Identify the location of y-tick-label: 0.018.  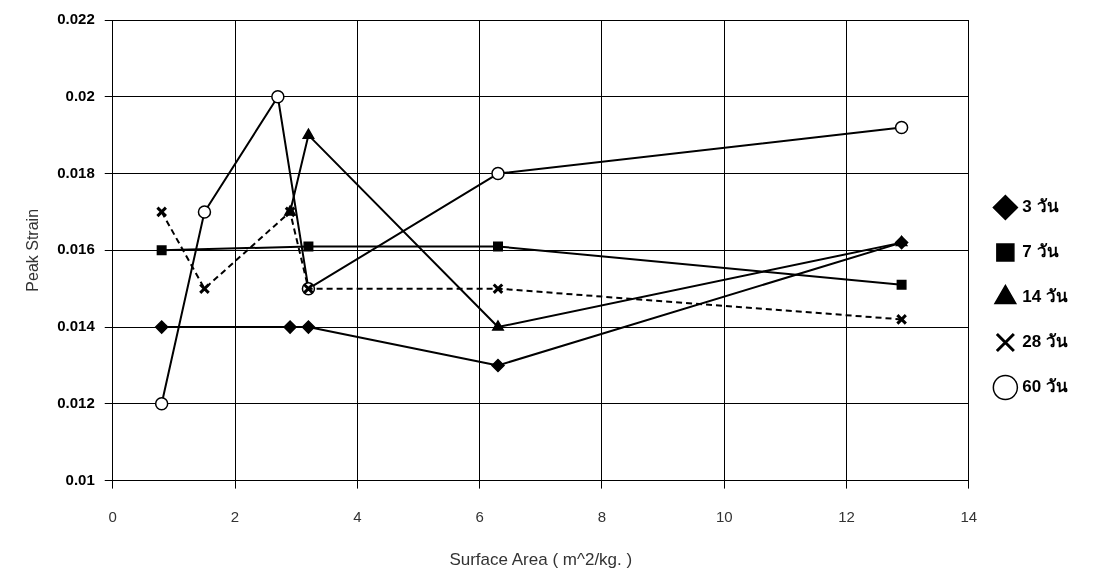
(76, 172).